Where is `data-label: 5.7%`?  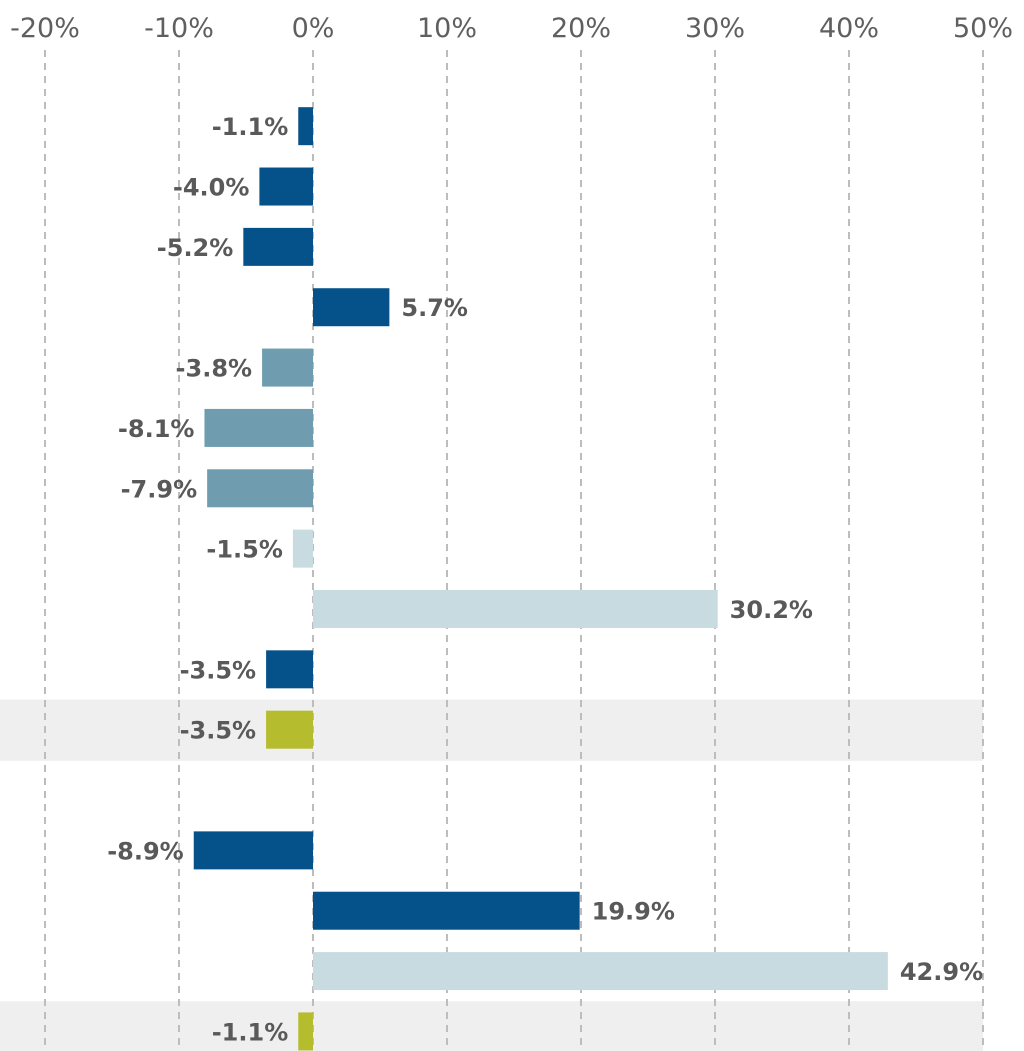
data-label: 5.7% is located at coordinates (434, 308).